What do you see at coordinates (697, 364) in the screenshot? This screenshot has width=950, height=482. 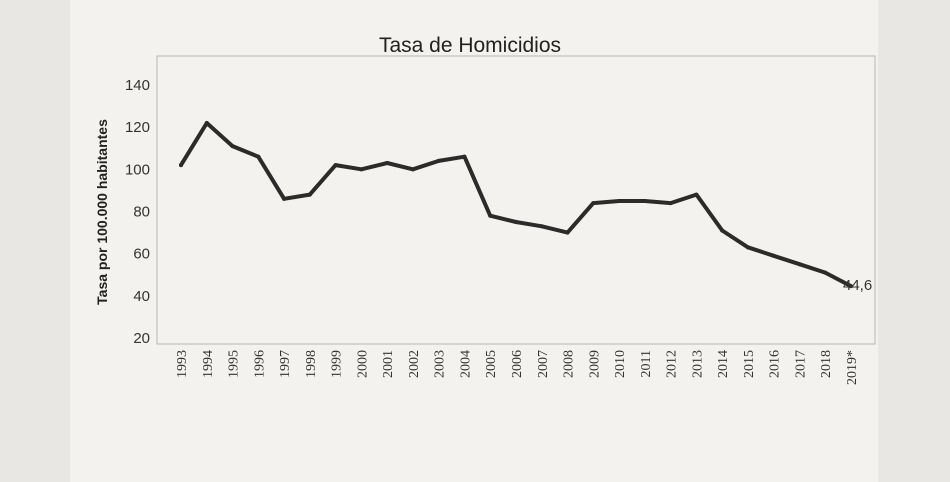 I see `x-tick-label: 2013` at bounding box center [697, 364].